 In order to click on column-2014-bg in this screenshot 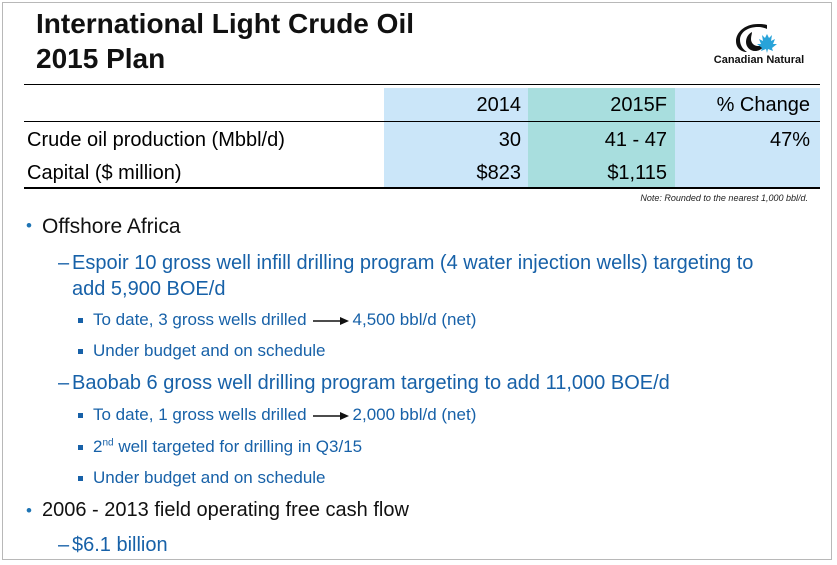, I will do `click(456, 137)`.